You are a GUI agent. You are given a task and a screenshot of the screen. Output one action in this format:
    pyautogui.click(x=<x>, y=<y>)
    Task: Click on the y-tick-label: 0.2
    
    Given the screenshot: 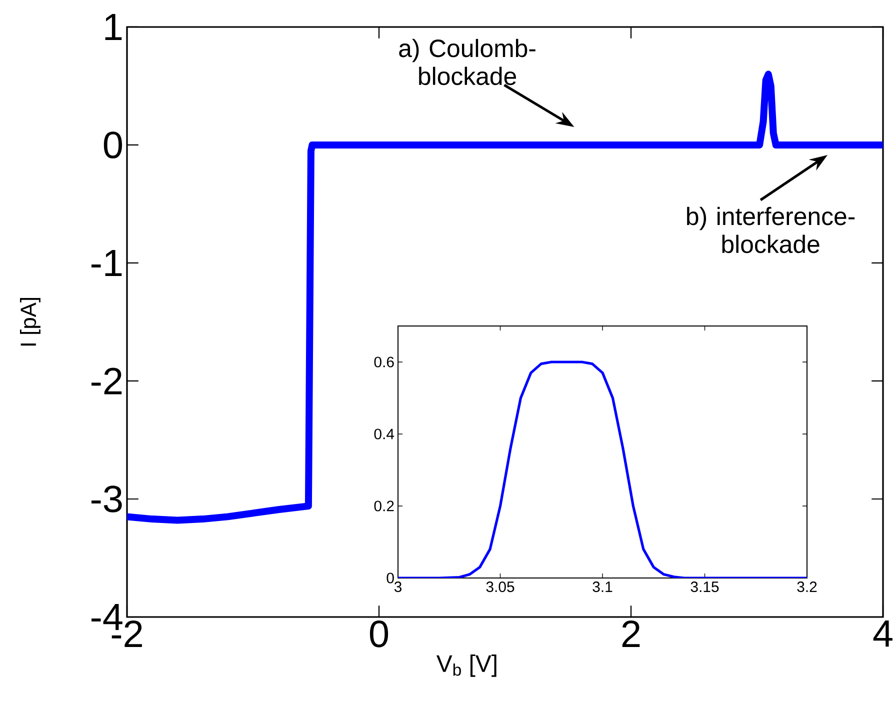 What is the action you would take?
    pyautogui.click(x=384, y=506)
    